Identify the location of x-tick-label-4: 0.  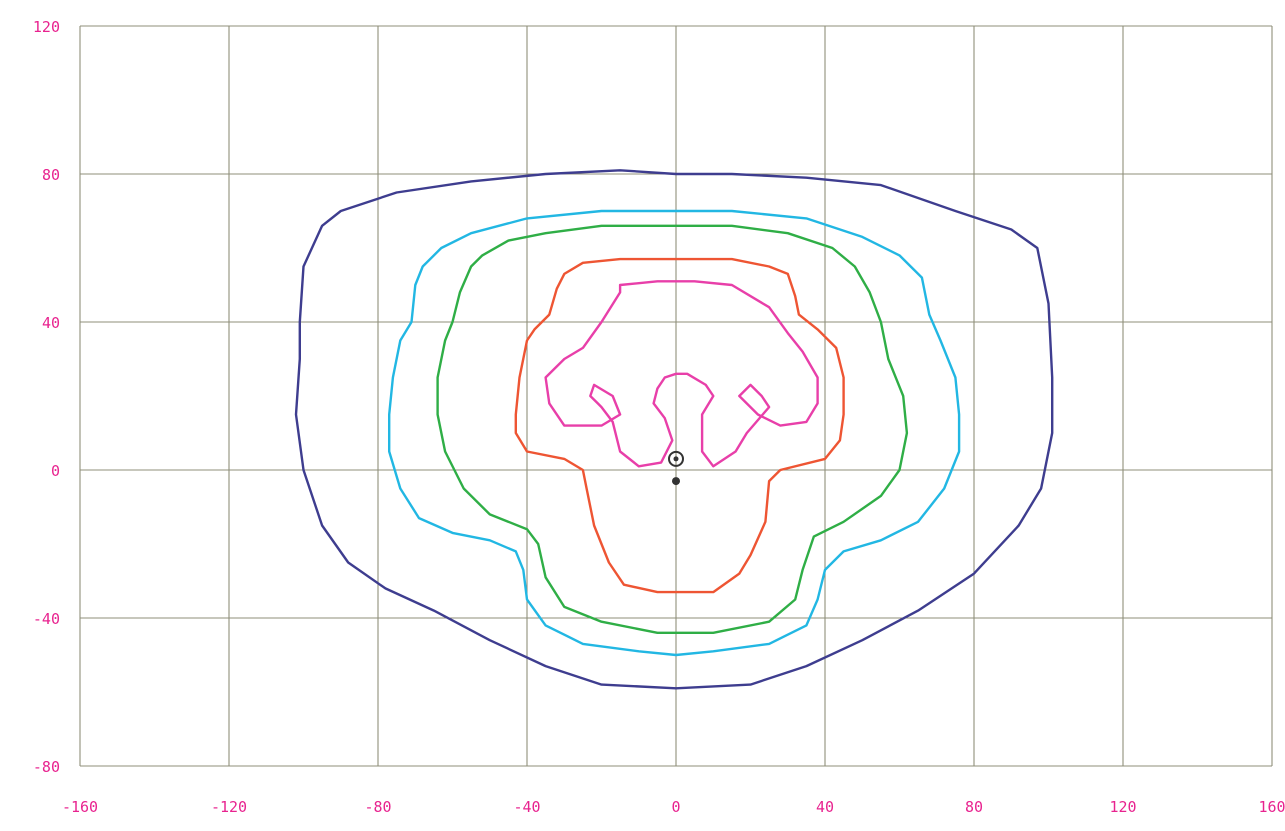
(675, 807).